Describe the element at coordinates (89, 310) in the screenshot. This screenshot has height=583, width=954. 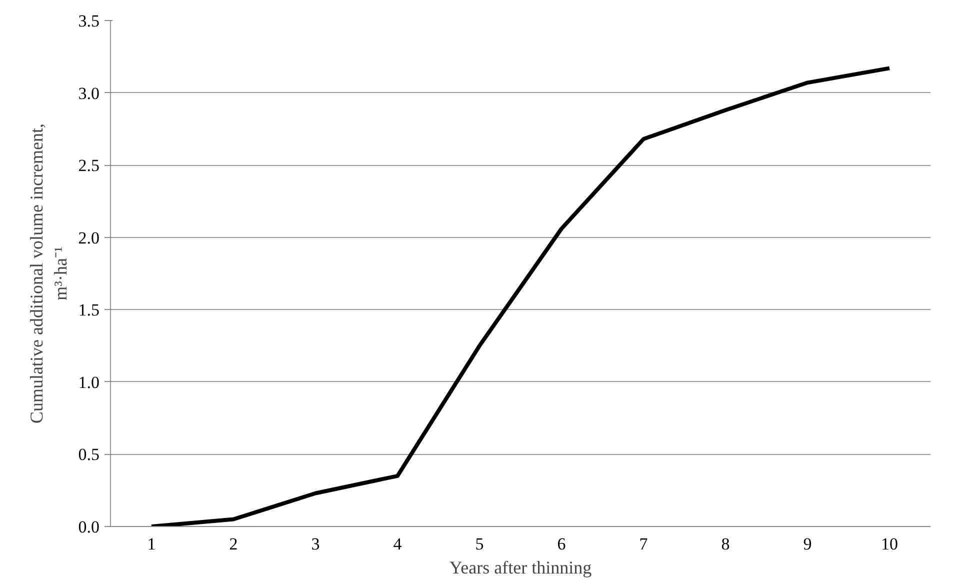
I see `y-tick-label: 1.5` at that location.